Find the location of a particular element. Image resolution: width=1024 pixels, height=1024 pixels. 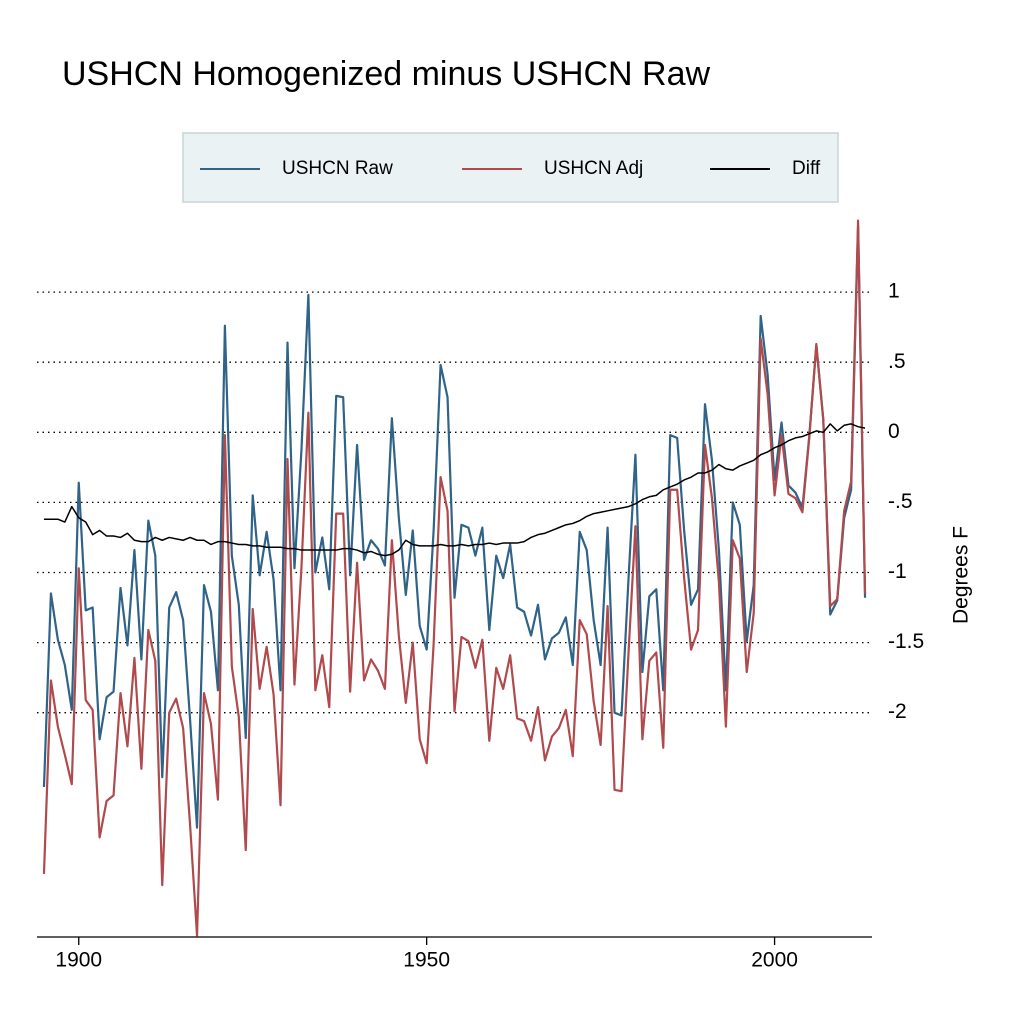

y-tick-label: -.5 is located at coordinates (900, 501).